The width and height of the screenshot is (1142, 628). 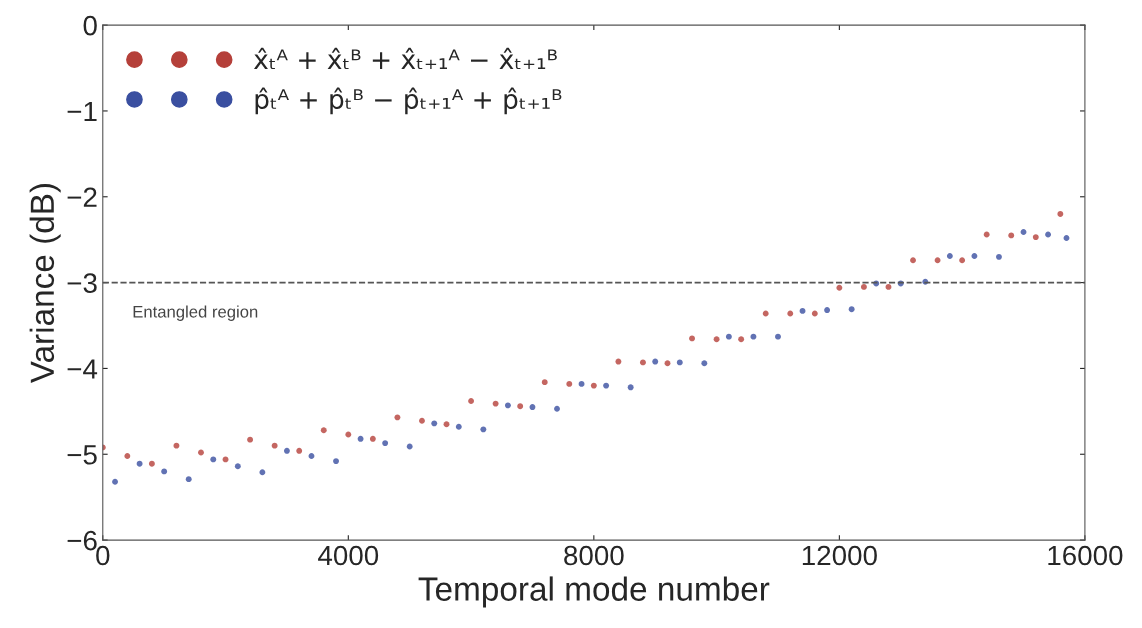 I want to click on y-tick-label: −5, so click(x=82, y=455).